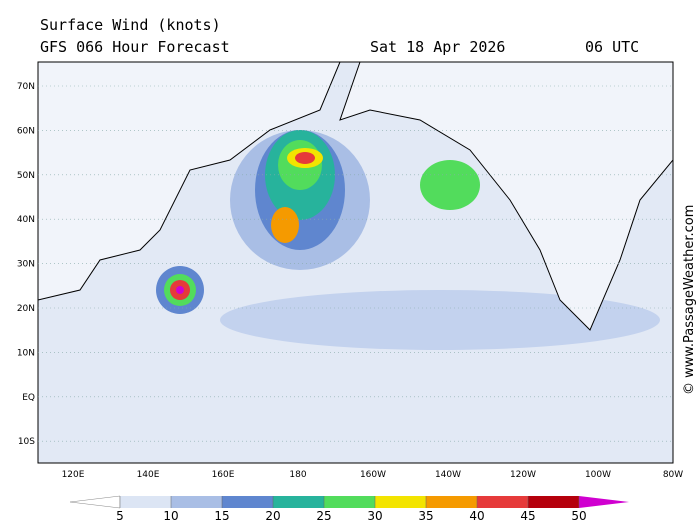 This screenshot has width=700, height=529. What do you see at coordinates (612, 47) in the screenshot?
I see `time: 06 UTC` at bounding box center [612, 47].